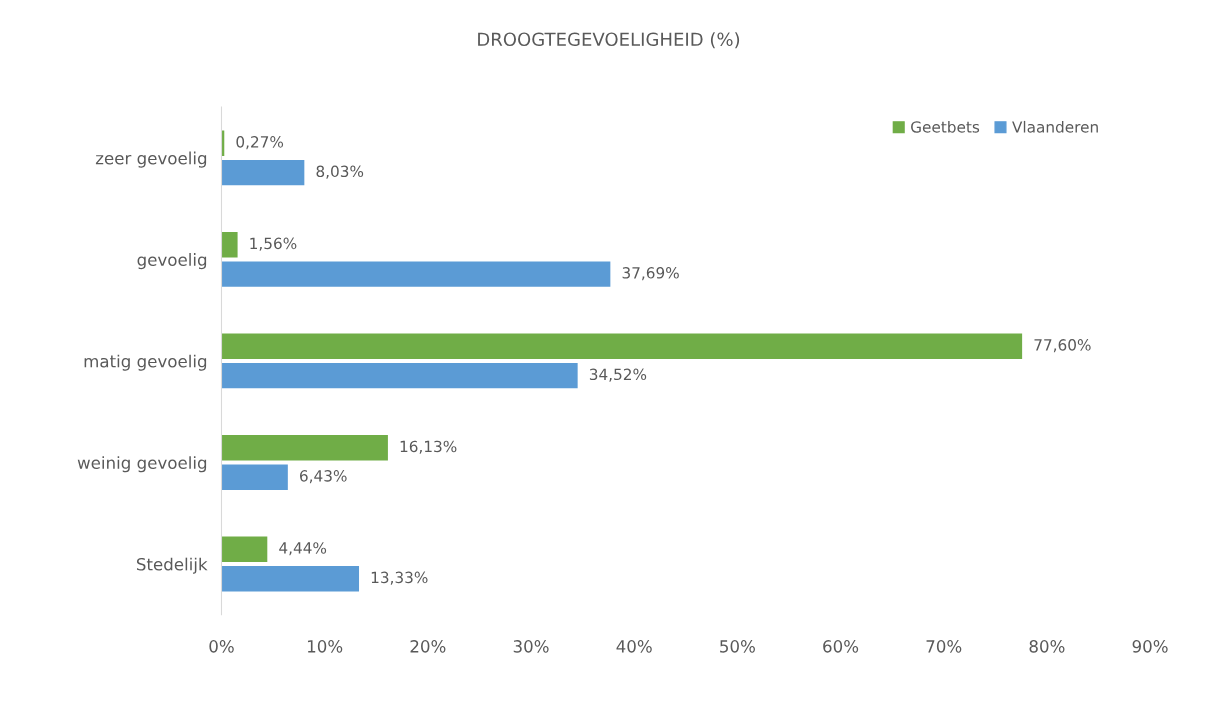 The width and height of the screenshot is (1217, 705). What do you see at coordinates (944, 646) in the screenshot?
I see `x-tick-label: 70%` at bounding box center [944, 646].